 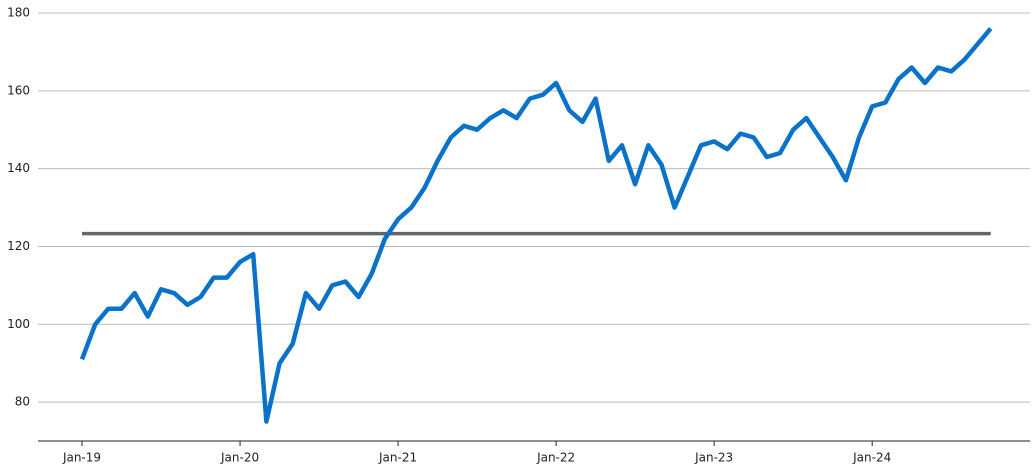 I want to click on y-tick-label: 180, so click(x=18, y=13).